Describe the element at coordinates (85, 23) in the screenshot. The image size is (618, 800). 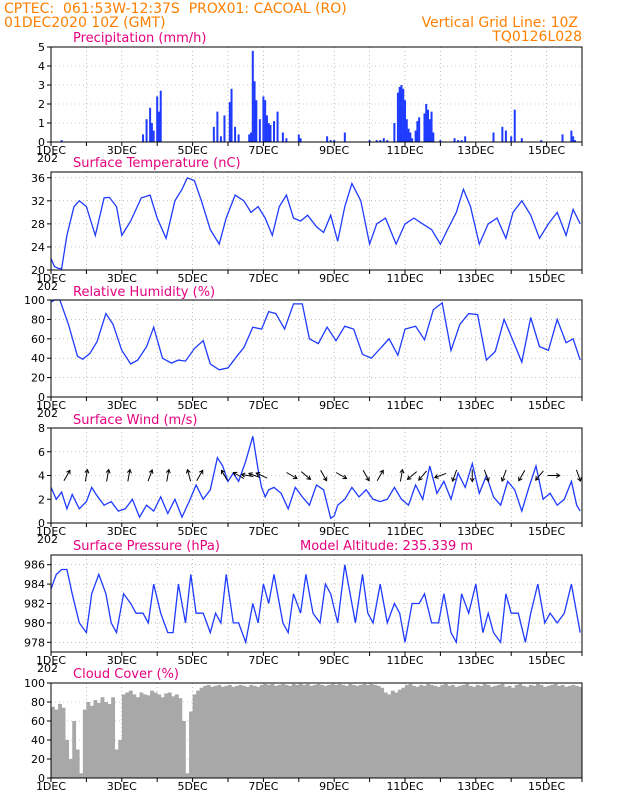
I see `run-line: 01DEC2020 10Z (GMT)` at that location.